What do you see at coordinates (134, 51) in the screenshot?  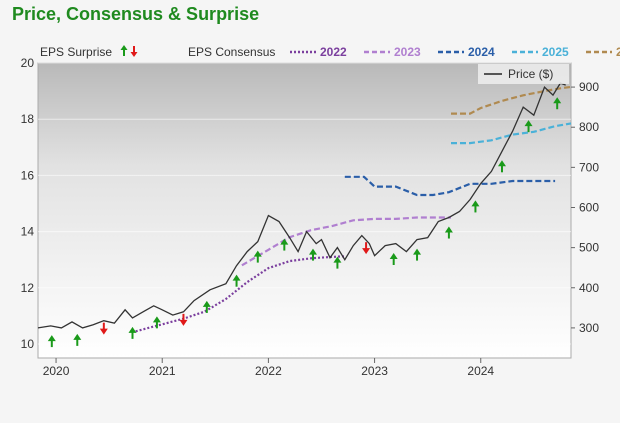 I see `legend-down-arrow-icon` at bounding box center [134, 51].